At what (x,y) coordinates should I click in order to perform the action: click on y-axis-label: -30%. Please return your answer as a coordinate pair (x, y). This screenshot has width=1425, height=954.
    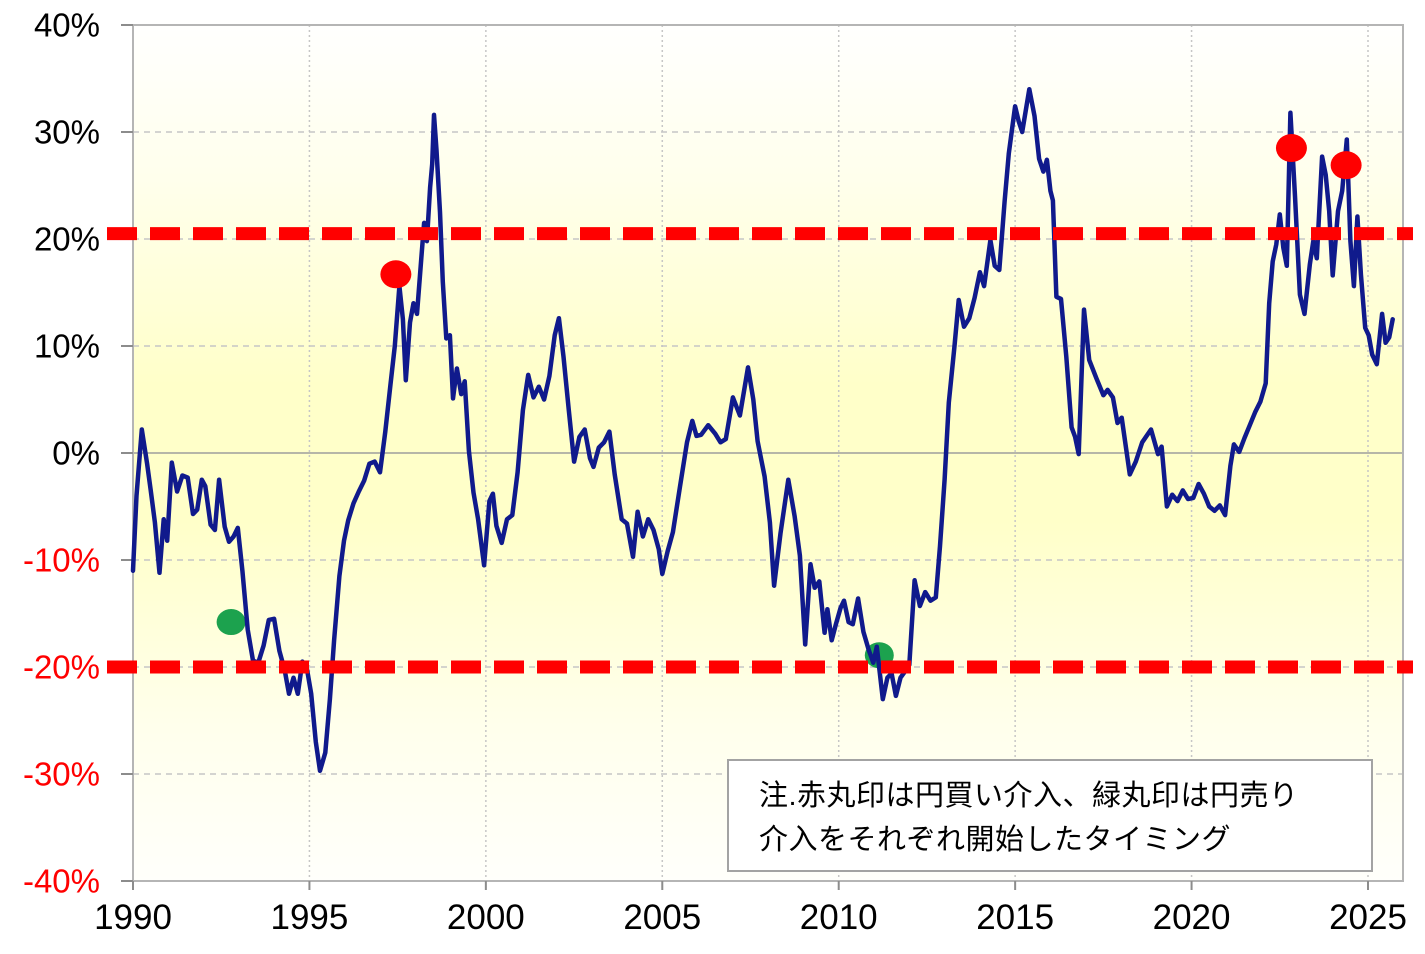
    Looking at the image, I should click on (61, 774).